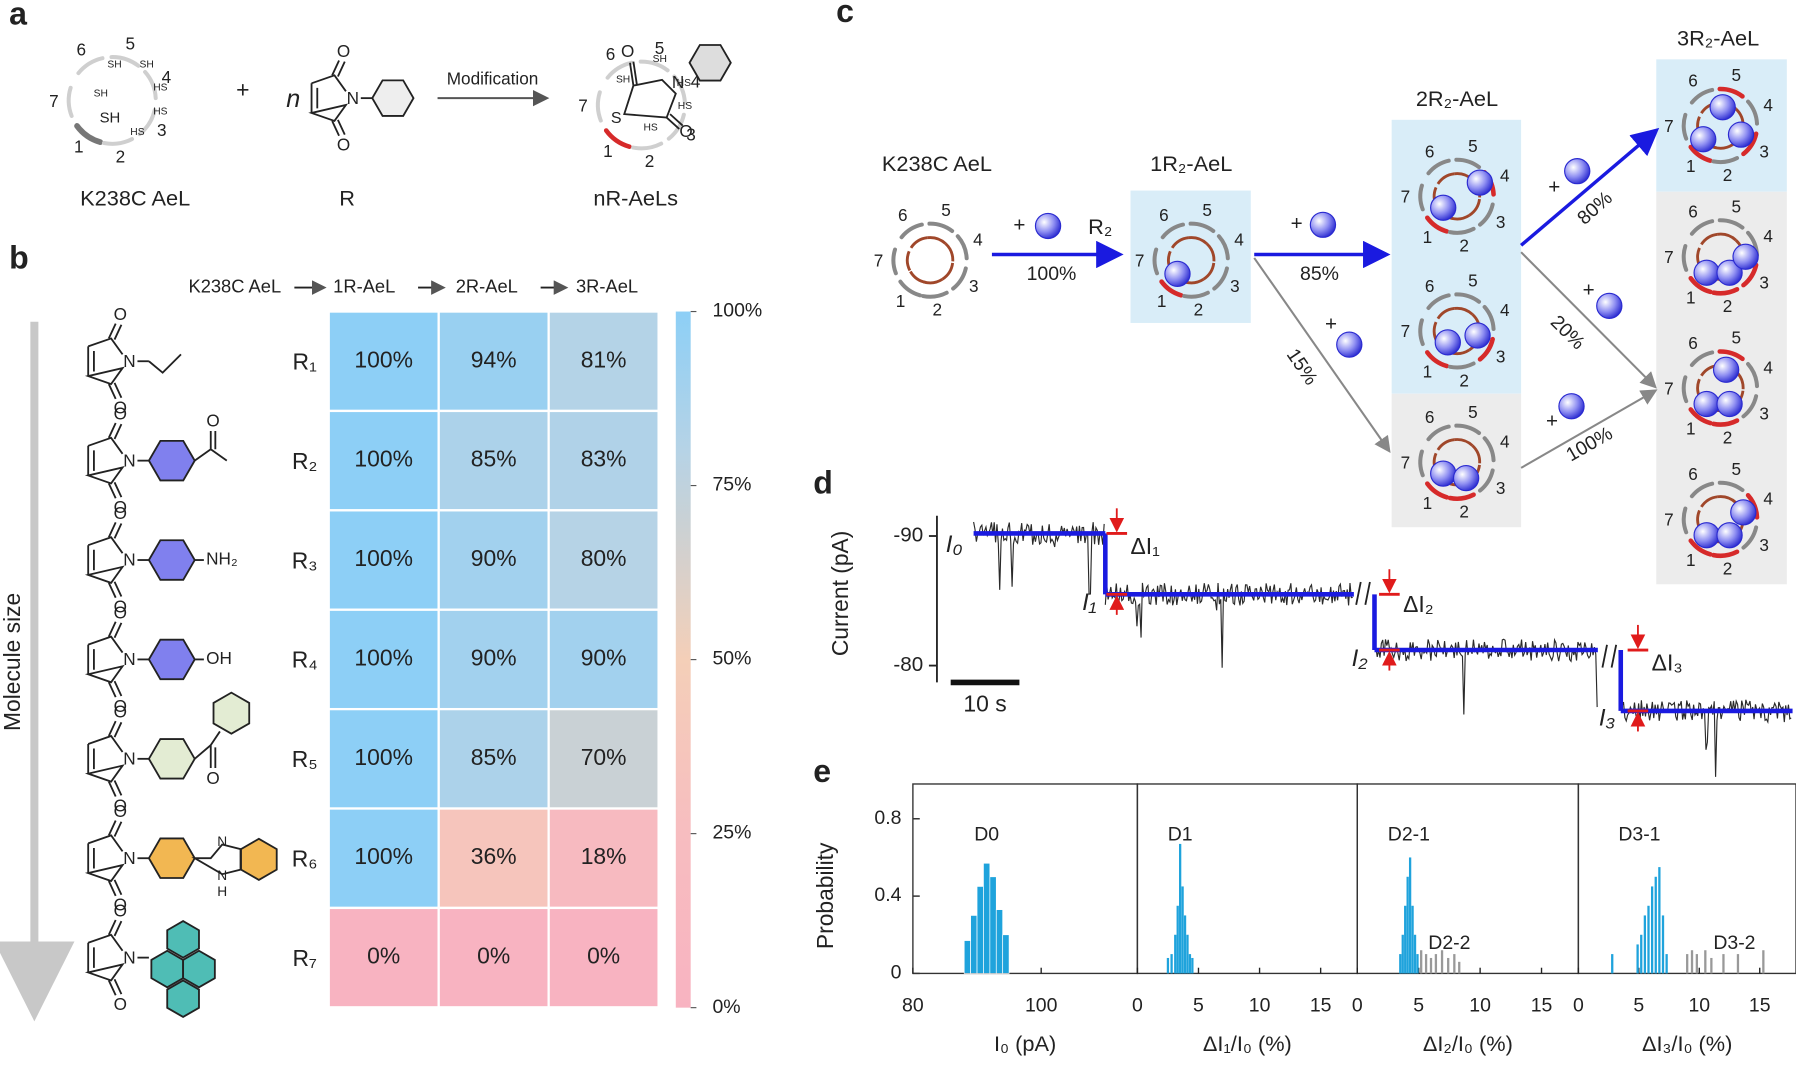 Image resolution: width=1796 pixels, height=1067 pixels. What do you see at coordinates (305, 660) in the screenshot?
I see `row-label: R₄` at bounding box center [305, 660].